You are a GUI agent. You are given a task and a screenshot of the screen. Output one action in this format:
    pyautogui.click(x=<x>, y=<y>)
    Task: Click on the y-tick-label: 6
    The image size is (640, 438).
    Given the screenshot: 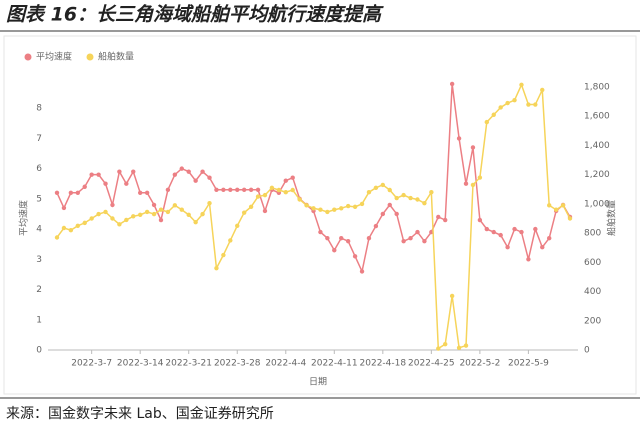 What is the action you would take?
    pyautogui.click(x=39, y=169)
    